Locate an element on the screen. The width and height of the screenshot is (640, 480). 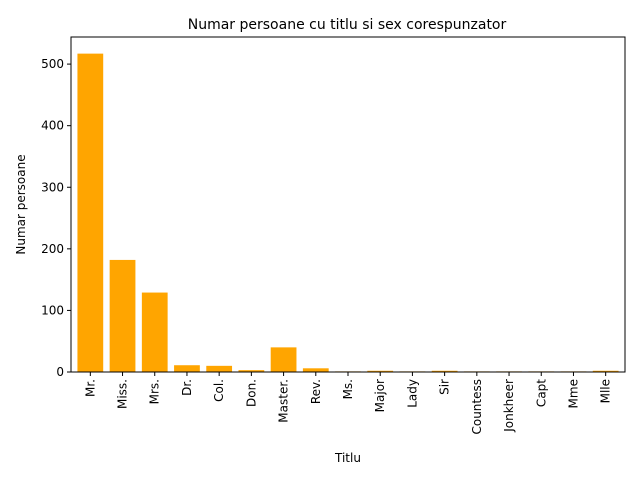
y-tick-label: 300 is located at coordinates (52, 187).